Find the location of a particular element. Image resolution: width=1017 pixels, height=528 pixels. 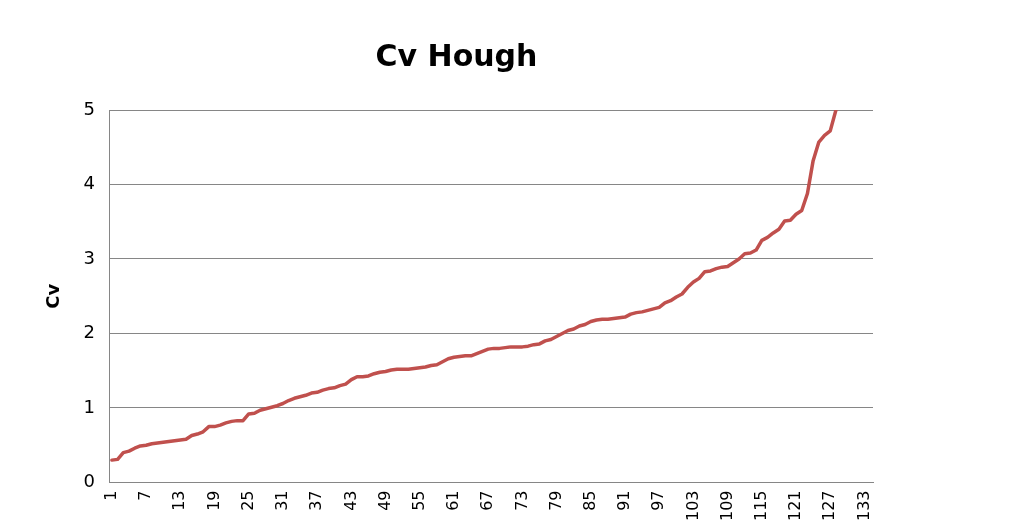

y-axis-title: Cv is located at coordinates (53, 296).